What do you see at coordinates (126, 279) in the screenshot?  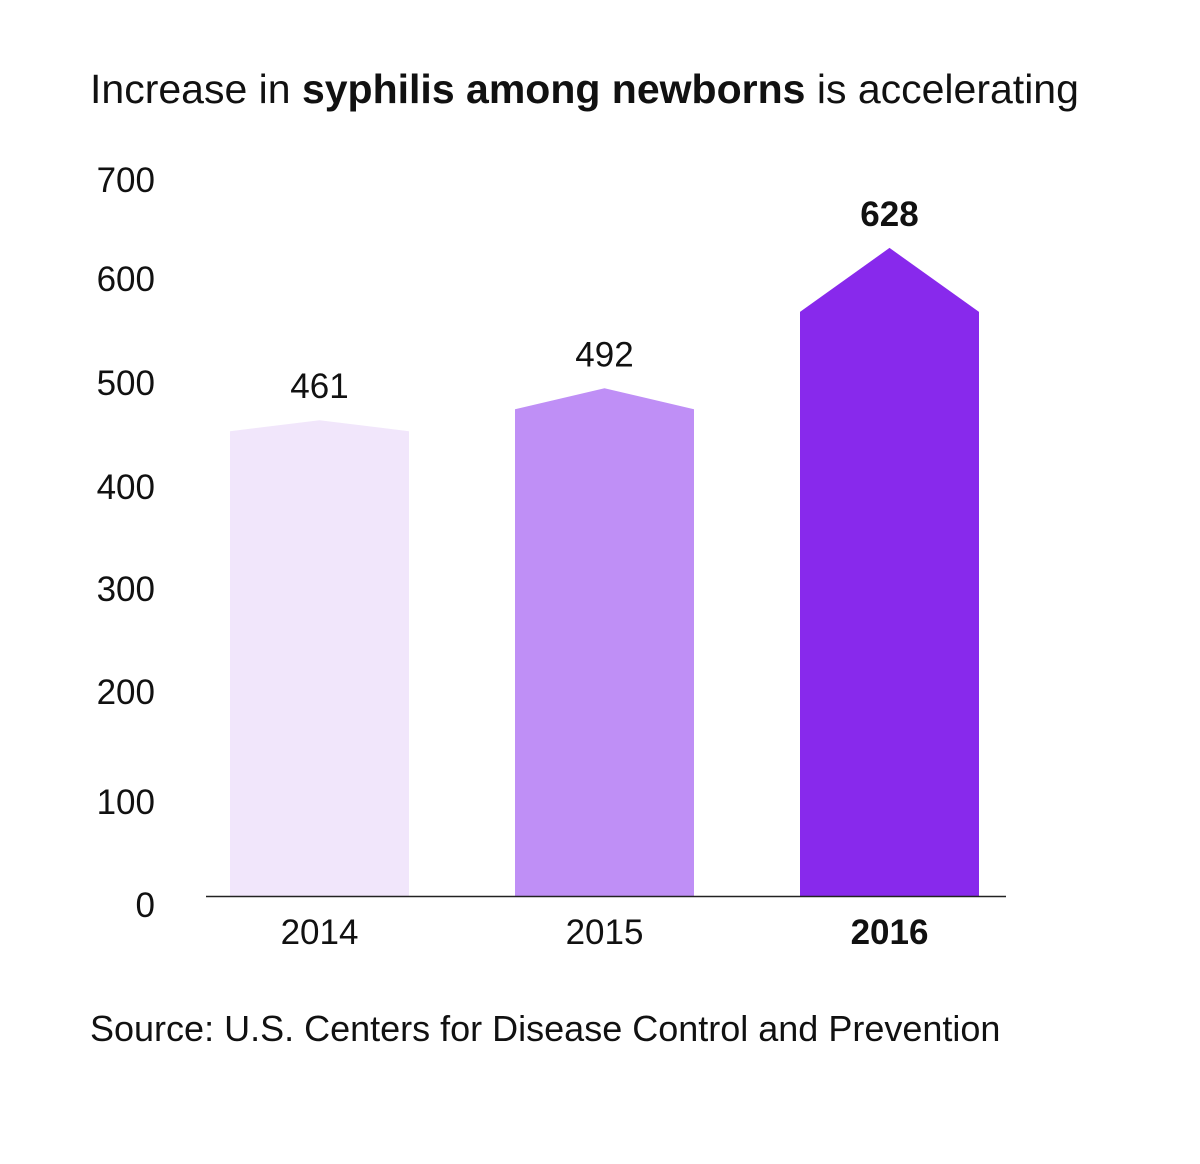 I see `y-tick-label: 600` at bounding box center [126, 279].